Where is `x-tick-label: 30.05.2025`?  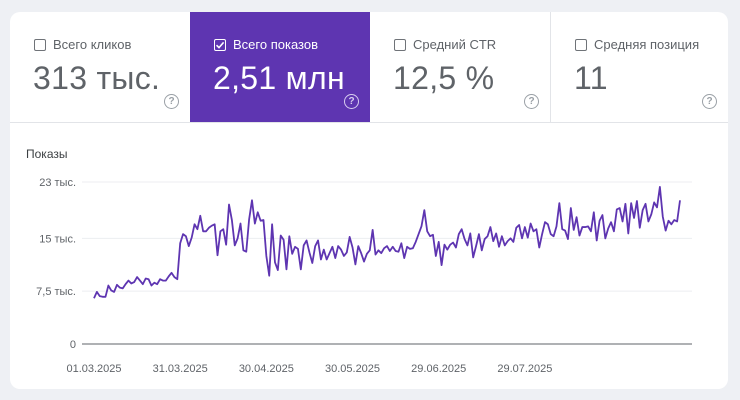 x-tick-label: 30.05.2025 is located at coordinates (352, 369).